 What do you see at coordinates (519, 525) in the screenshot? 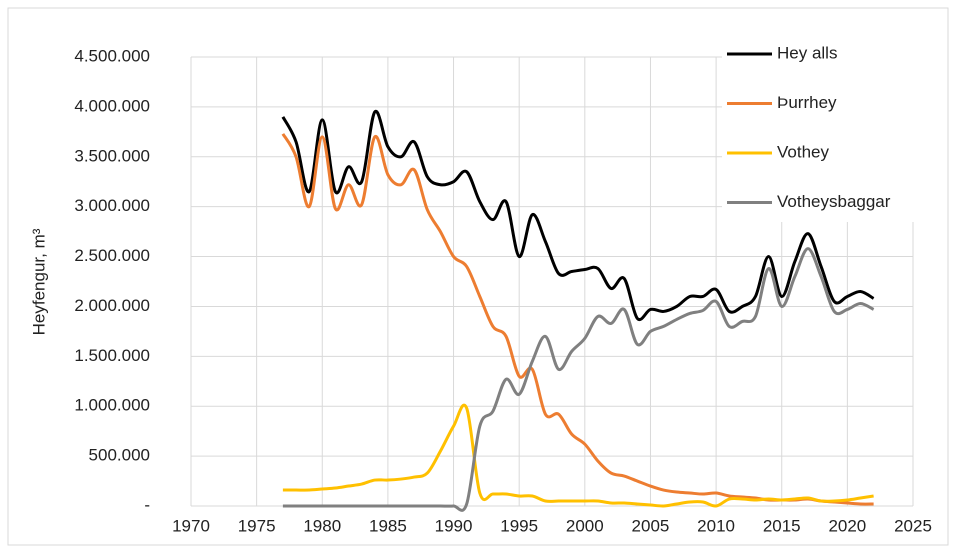
I see `x-tick-label: 1995` at bounding box center [519, 525].